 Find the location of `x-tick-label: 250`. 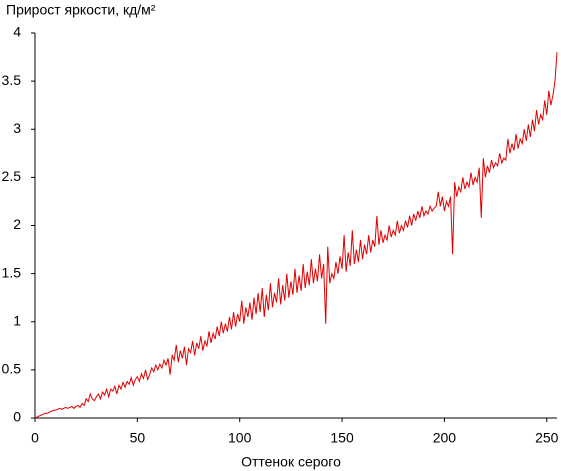

x-tick-label: 250 is located at coordinates (547, 438).